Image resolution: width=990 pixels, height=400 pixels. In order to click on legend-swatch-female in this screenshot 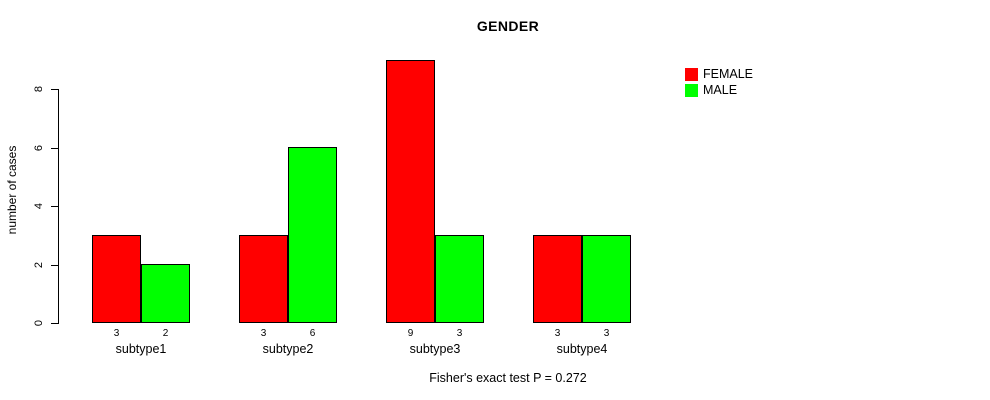, I will do `click(691, 74)`.